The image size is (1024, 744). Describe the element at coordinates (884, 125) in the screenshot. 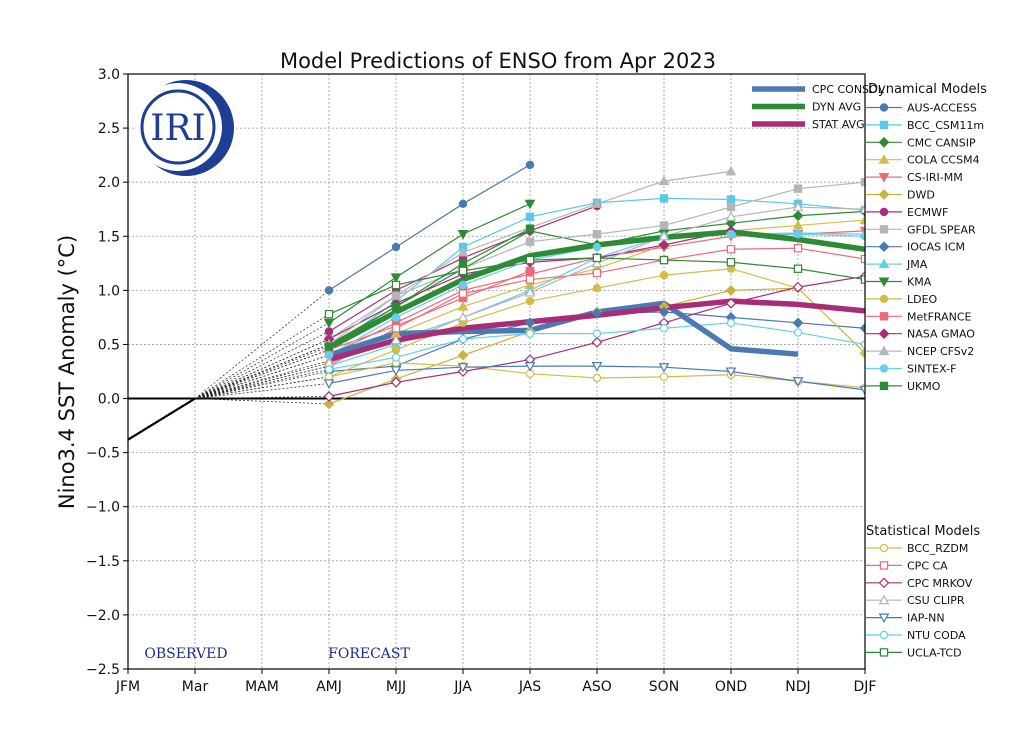

I see `legend-marker-bcc-csm11m` at that location.